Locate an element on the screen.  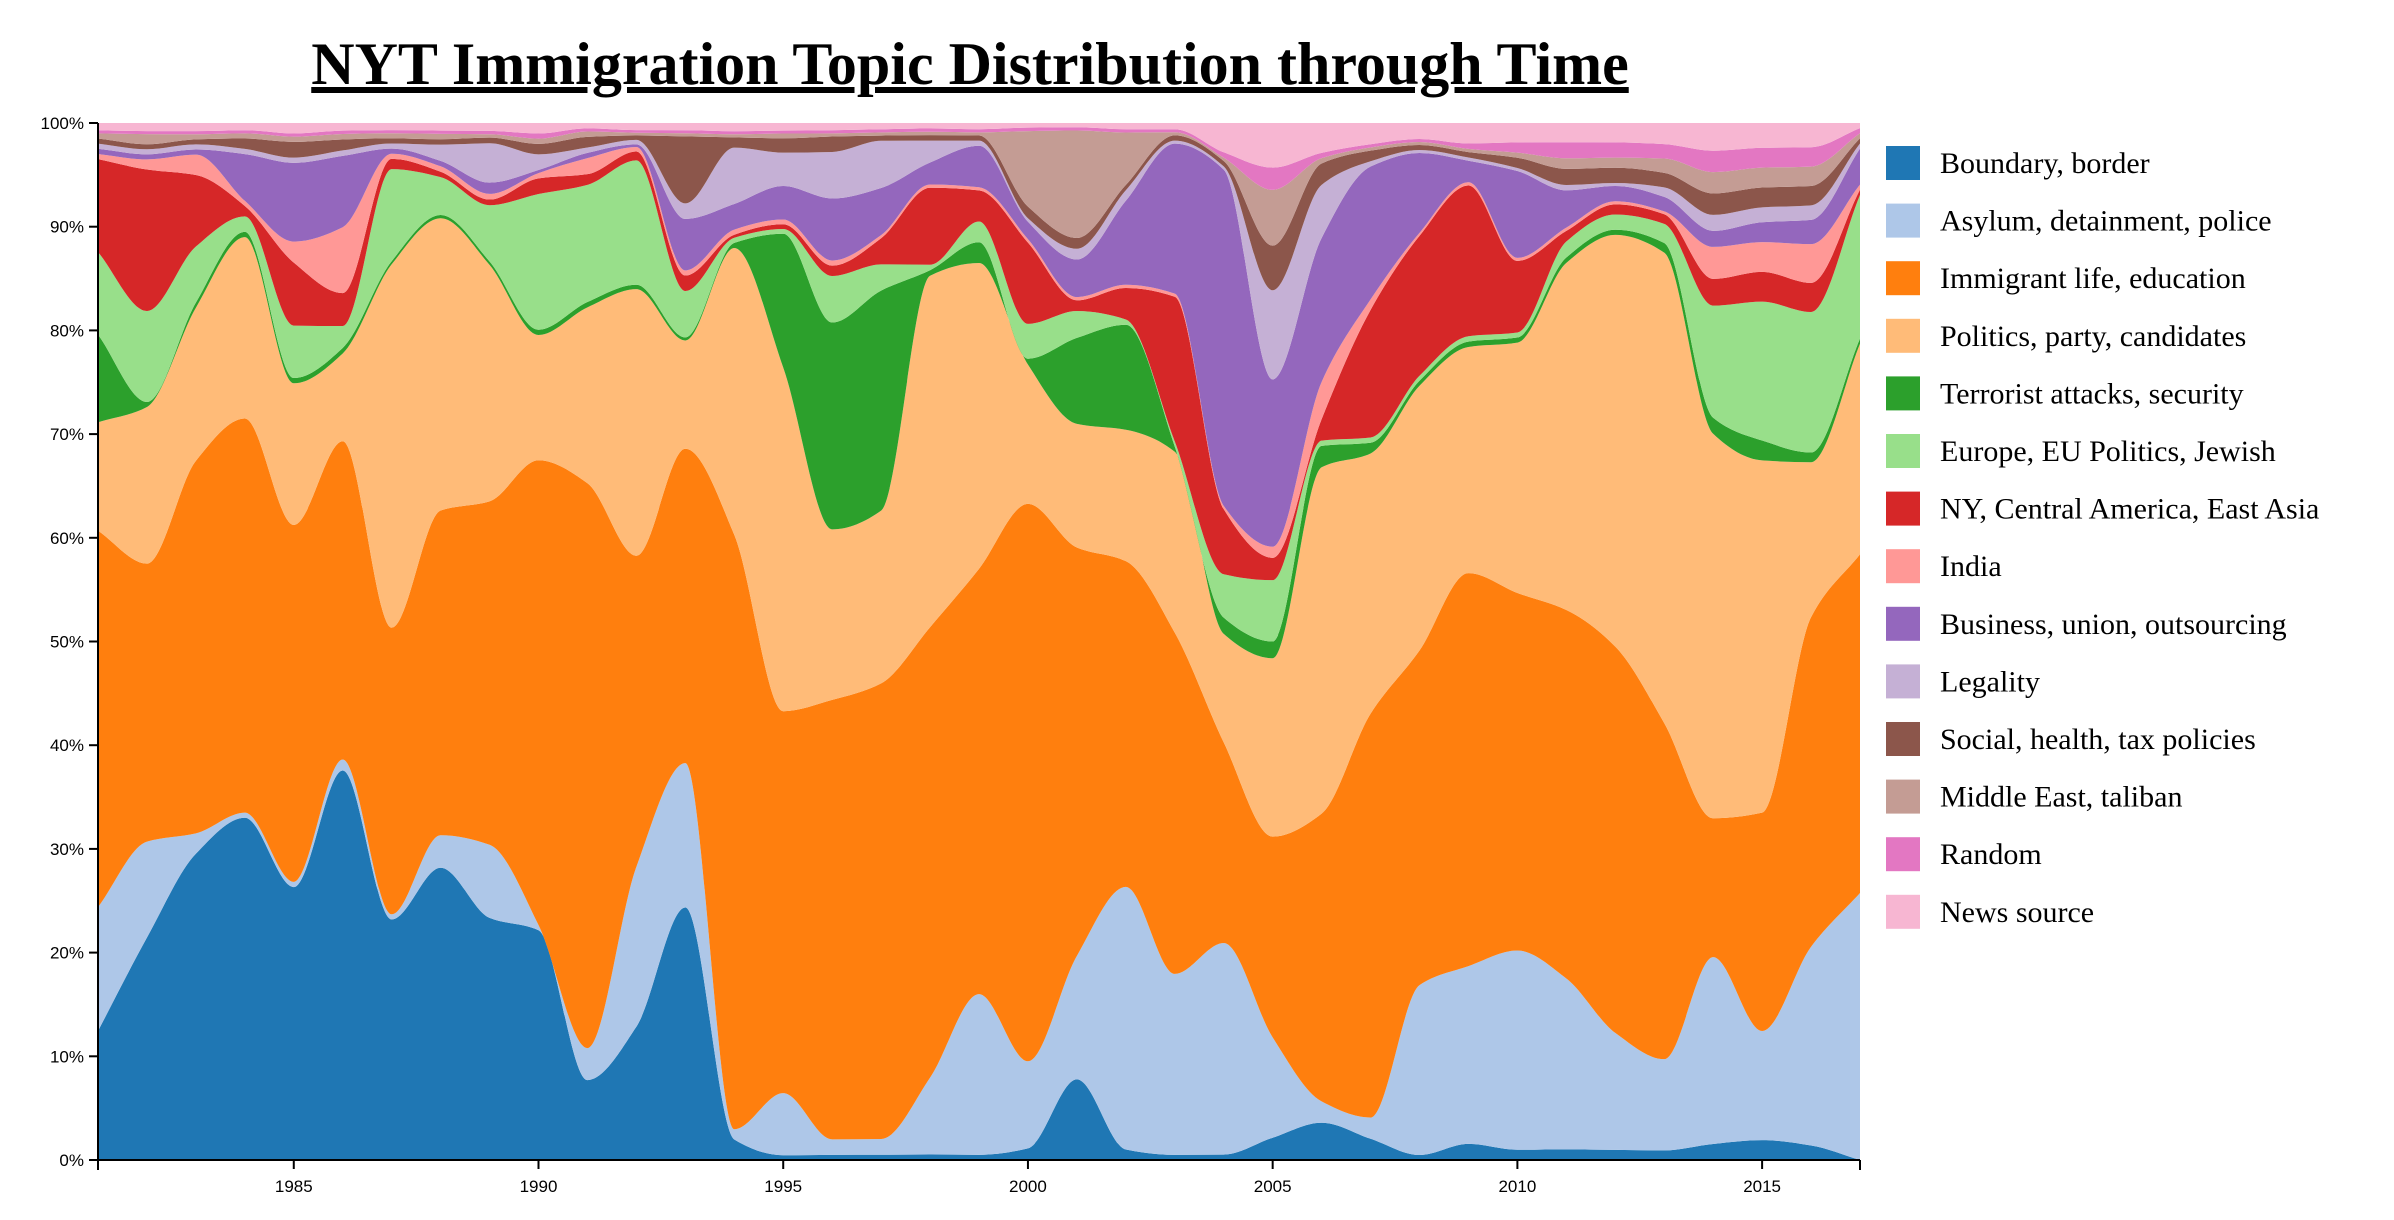
y-tick-label: 70% is located at coordinates (67, 434).